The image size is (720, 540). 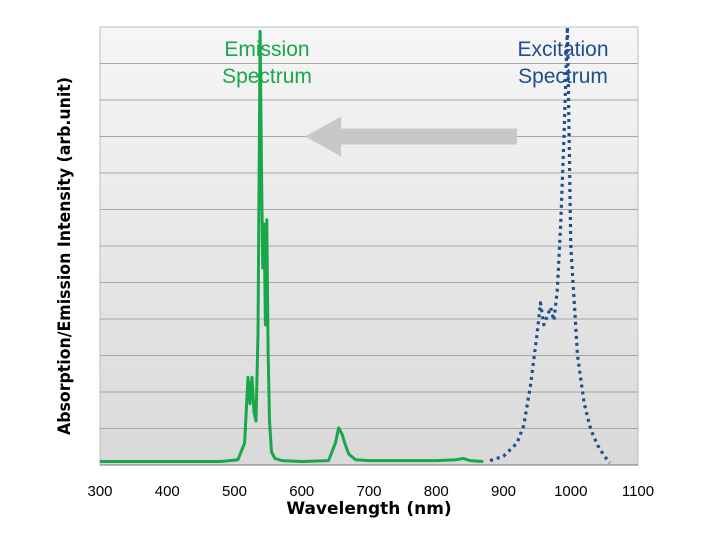 I want to click on x-tick-label: 900, so click(x=503, y=491).